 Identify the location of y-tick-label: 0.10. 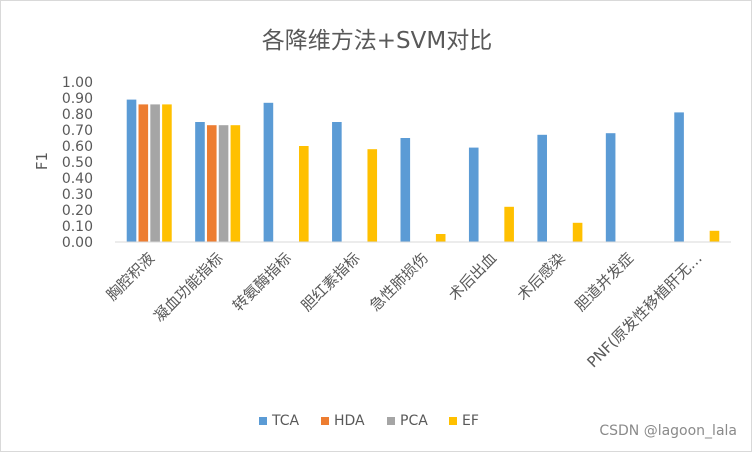
(77, 227).